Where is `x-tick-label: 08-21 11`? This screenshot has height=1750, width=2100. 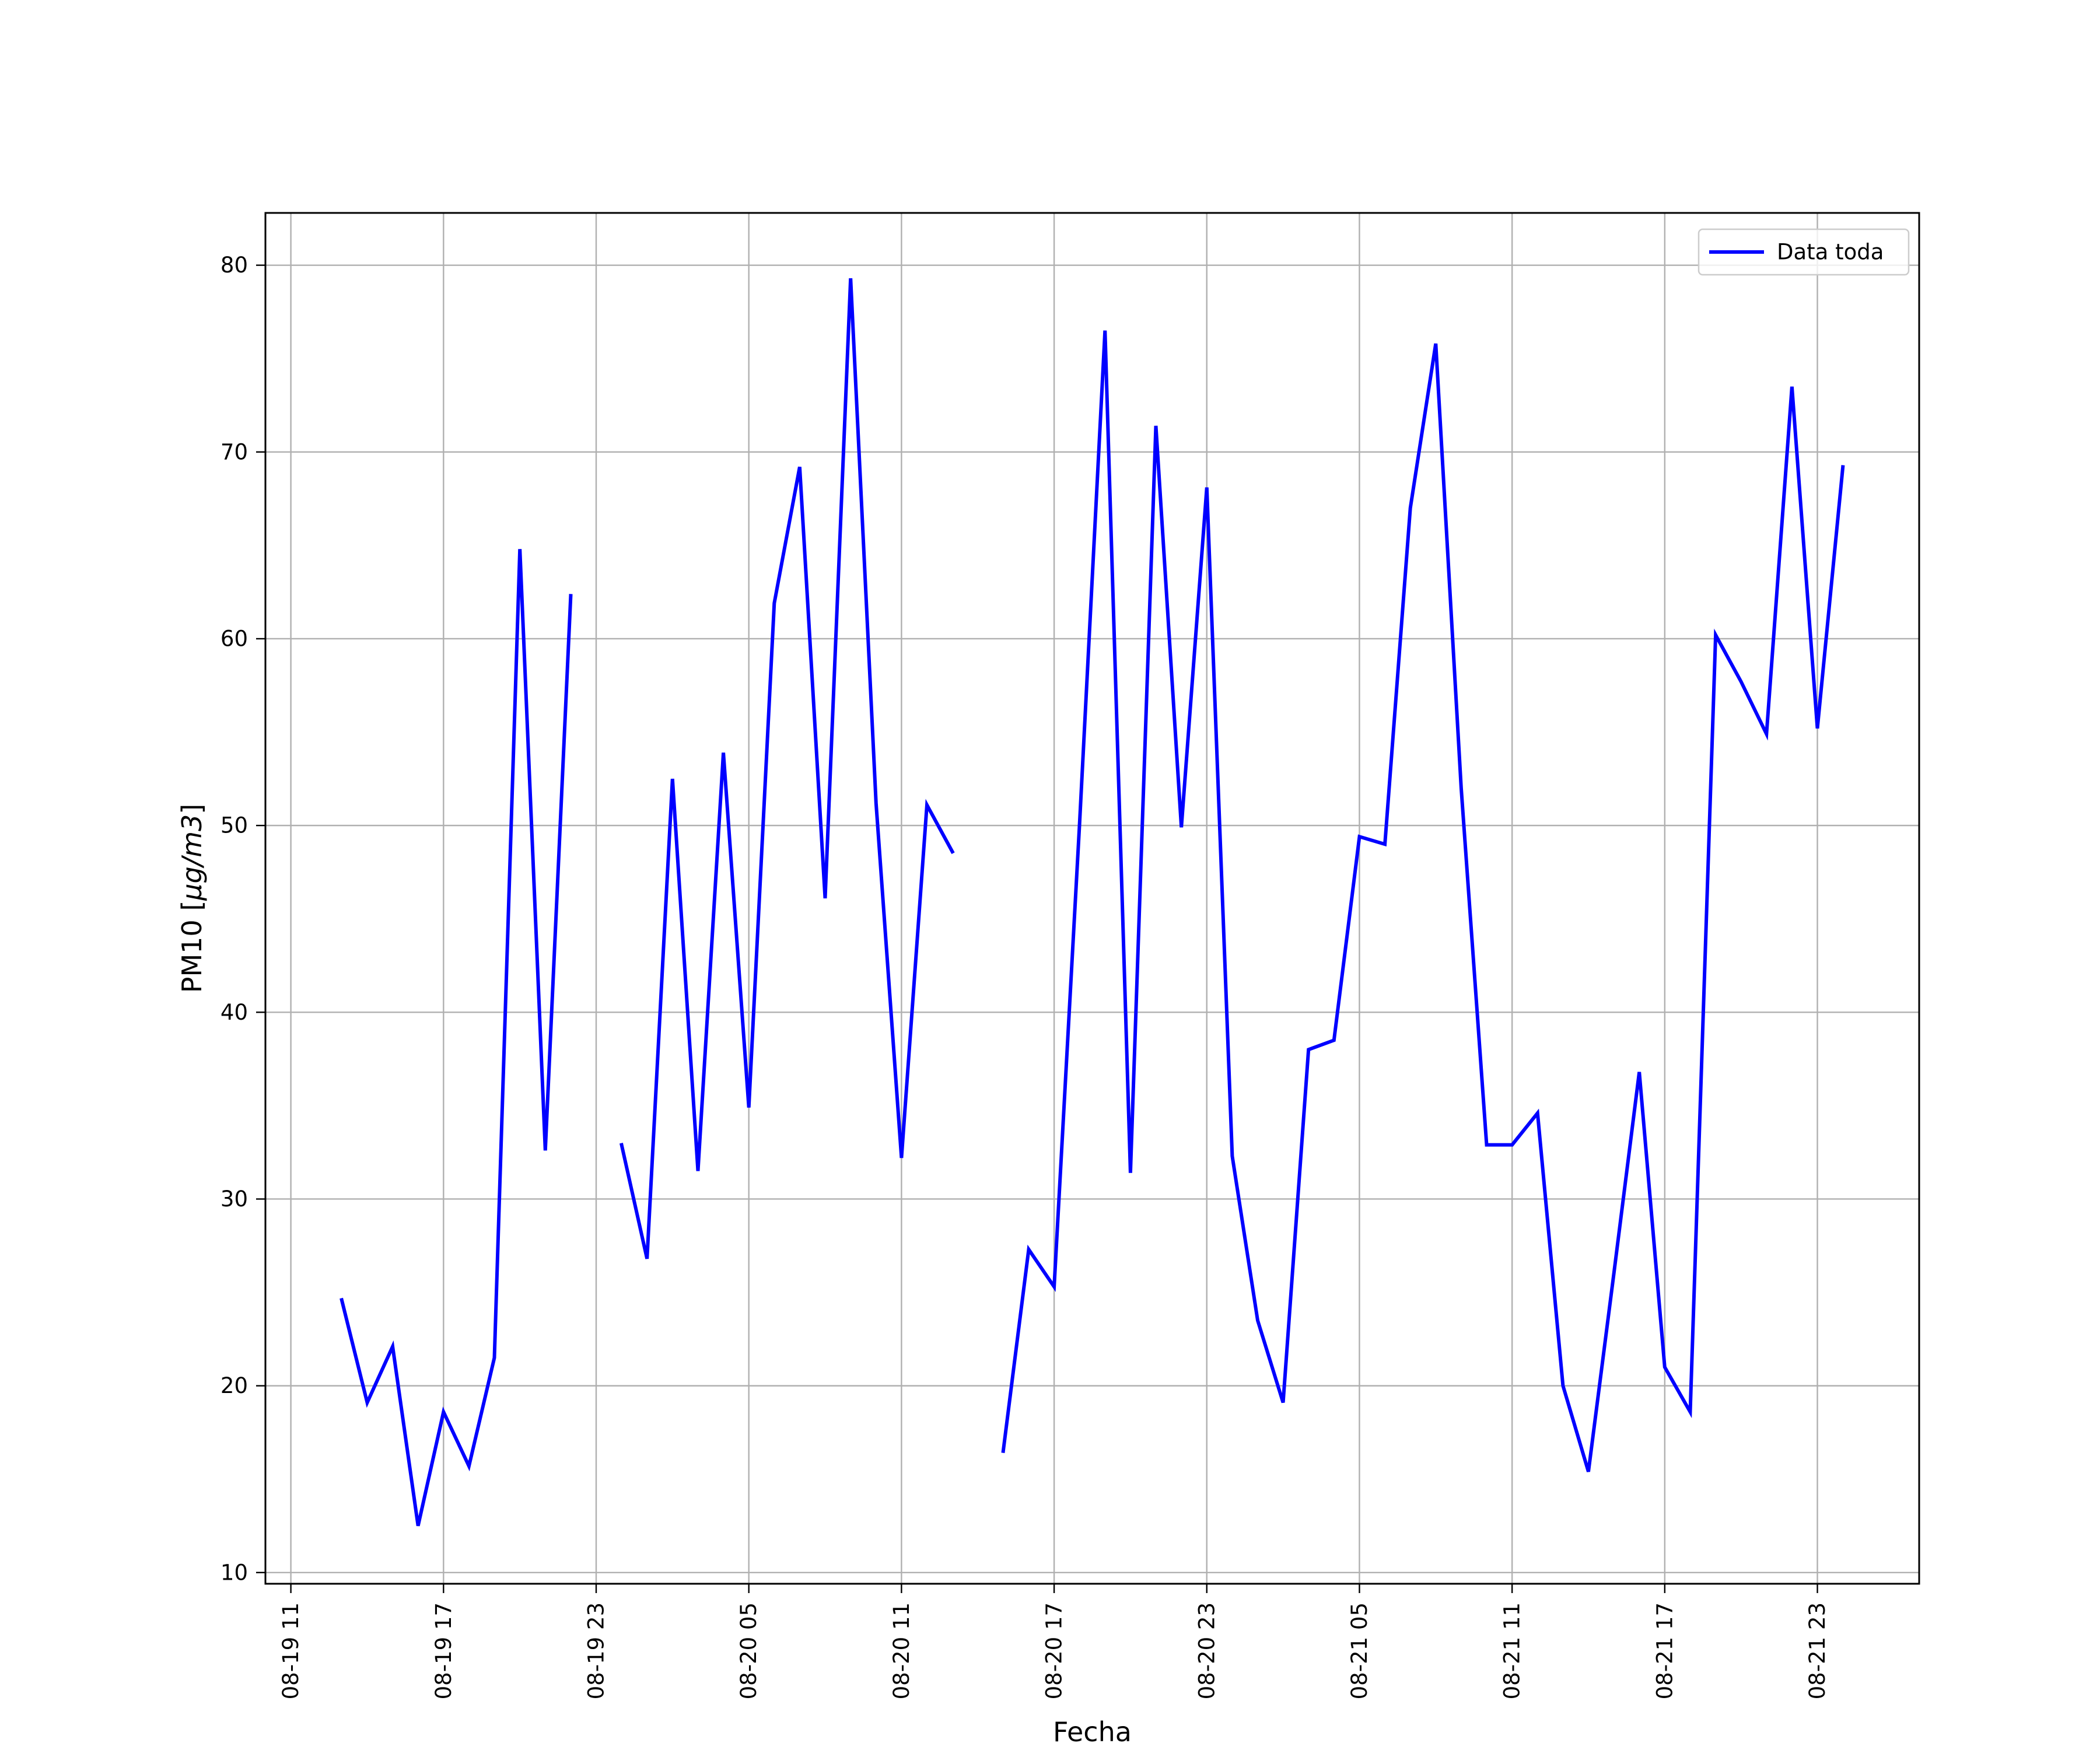 x-tick-label: 08-21 11 is located at coordinates (1512, 1650).